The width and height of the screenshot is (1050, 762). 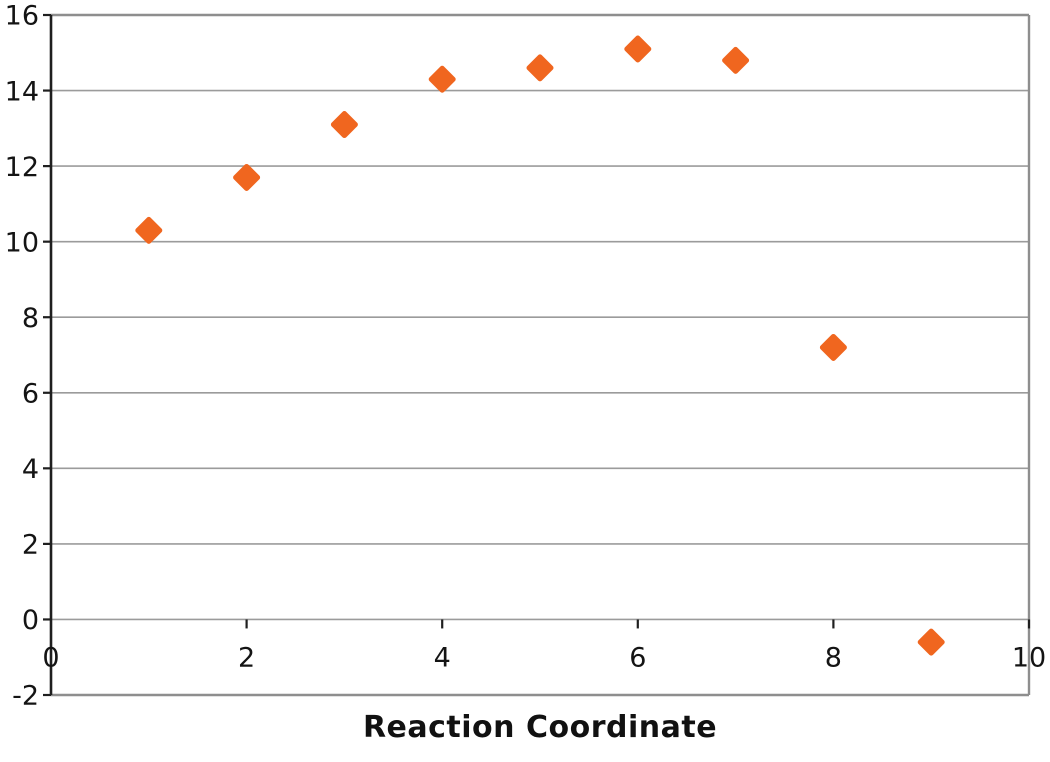 What do you see at coordinates (1029, 657) in the screenshot?
I see `x-tick-label: 10` at bounding box center [1029, 657].